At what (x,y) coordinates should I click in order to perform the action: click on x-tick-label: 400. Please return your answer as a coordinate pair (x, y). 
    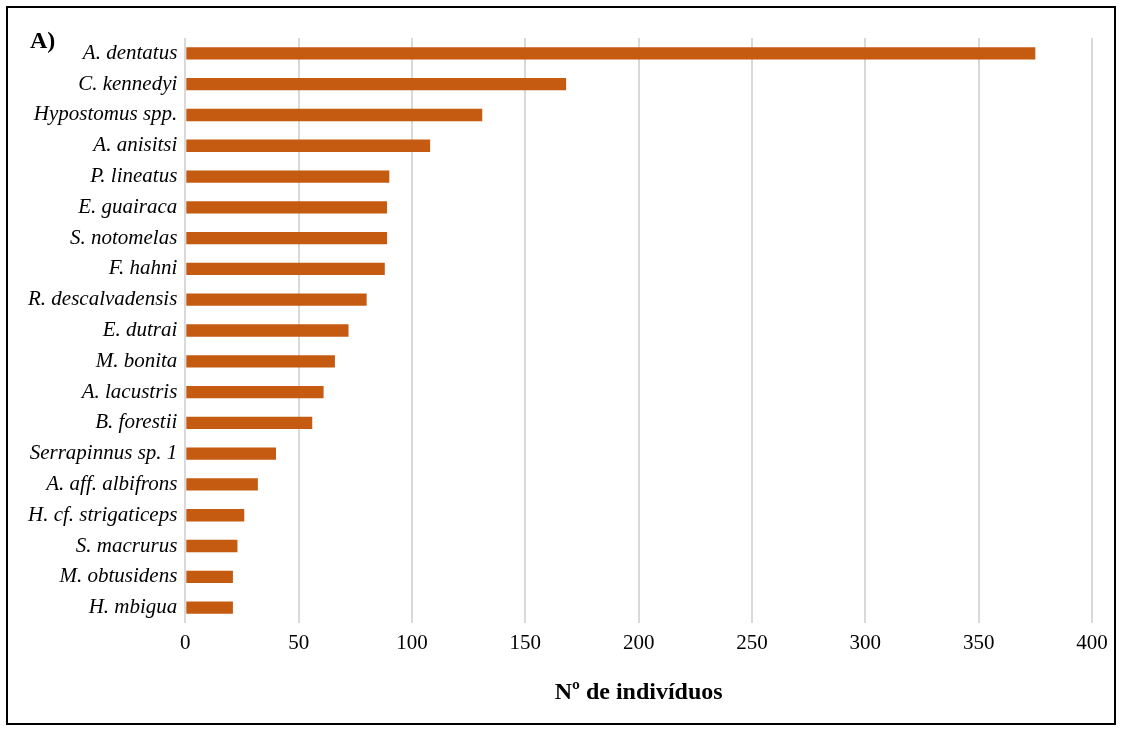
    Looking at the image, I should click on (1092, 642).